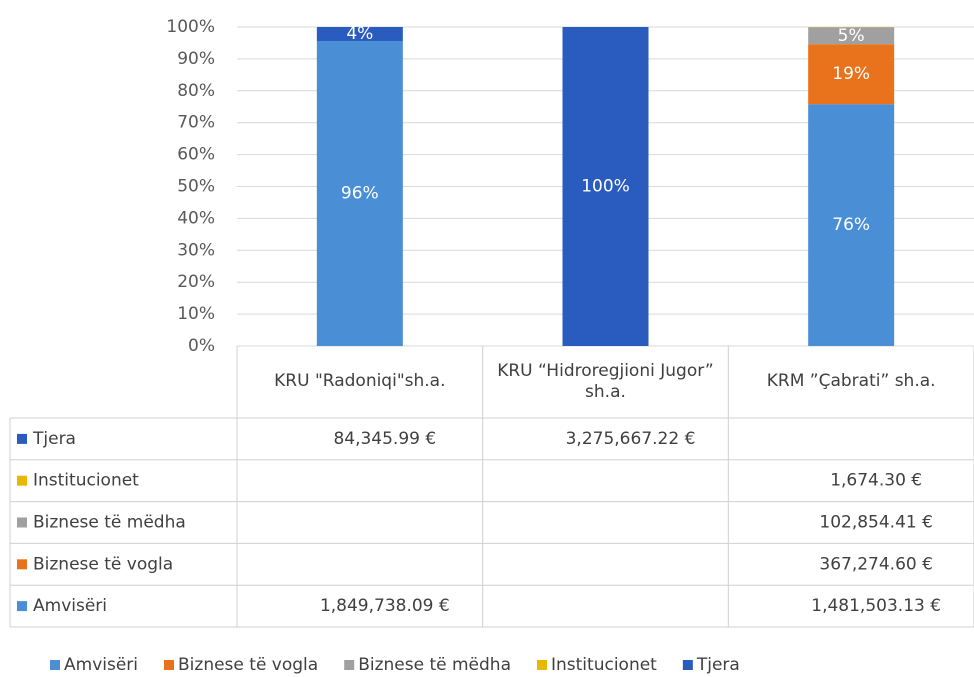 This screenshot has height=677, width=974. I want to click on table-value: 84,345.99 €, so click(384, 439).